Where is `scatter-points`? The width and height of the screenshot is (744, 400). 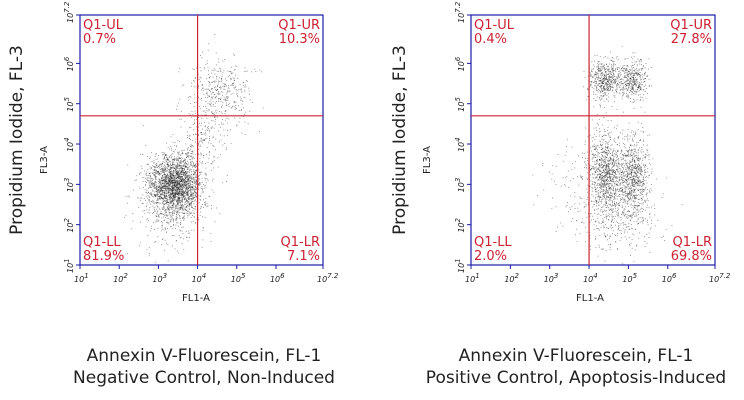
scatter-points is located at coordinates (193, 148).